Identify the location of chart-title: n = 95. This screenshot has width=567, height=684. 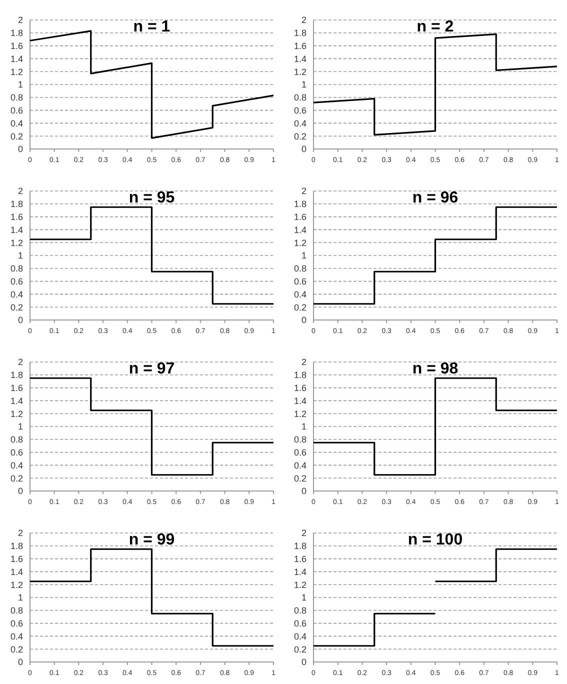
(151, 198).